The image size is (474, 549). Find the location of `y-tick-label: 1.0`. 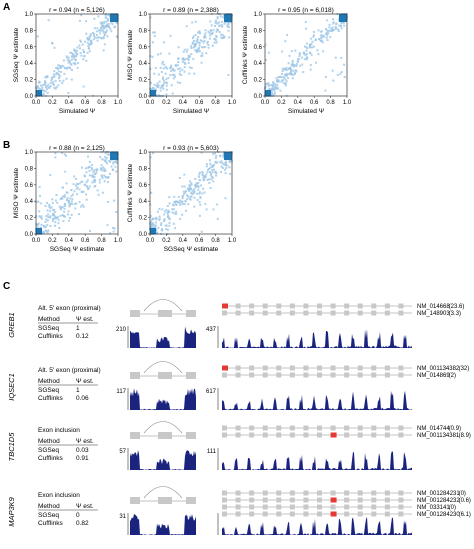

y-tick-label: 1.0 is located at coordinates (143, 153).